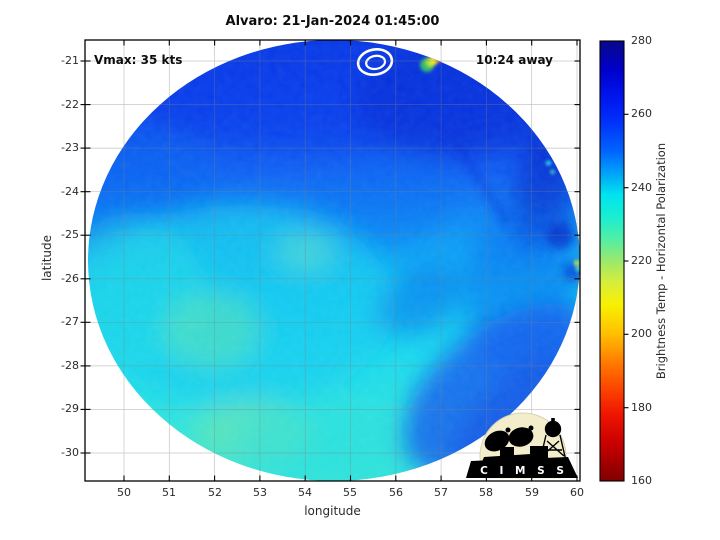  What do you see at coordinates (332, 511) in the screenshot?
I see `x-axis-label: longitude` at bounding box center [332, 511].